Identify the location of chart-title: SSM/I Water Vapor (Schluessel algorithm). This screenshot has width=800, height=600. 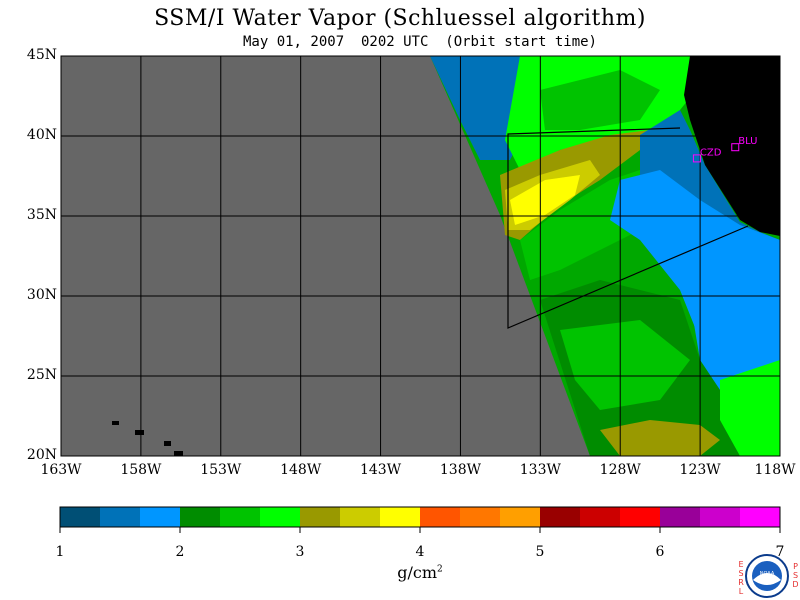
(400, 18).